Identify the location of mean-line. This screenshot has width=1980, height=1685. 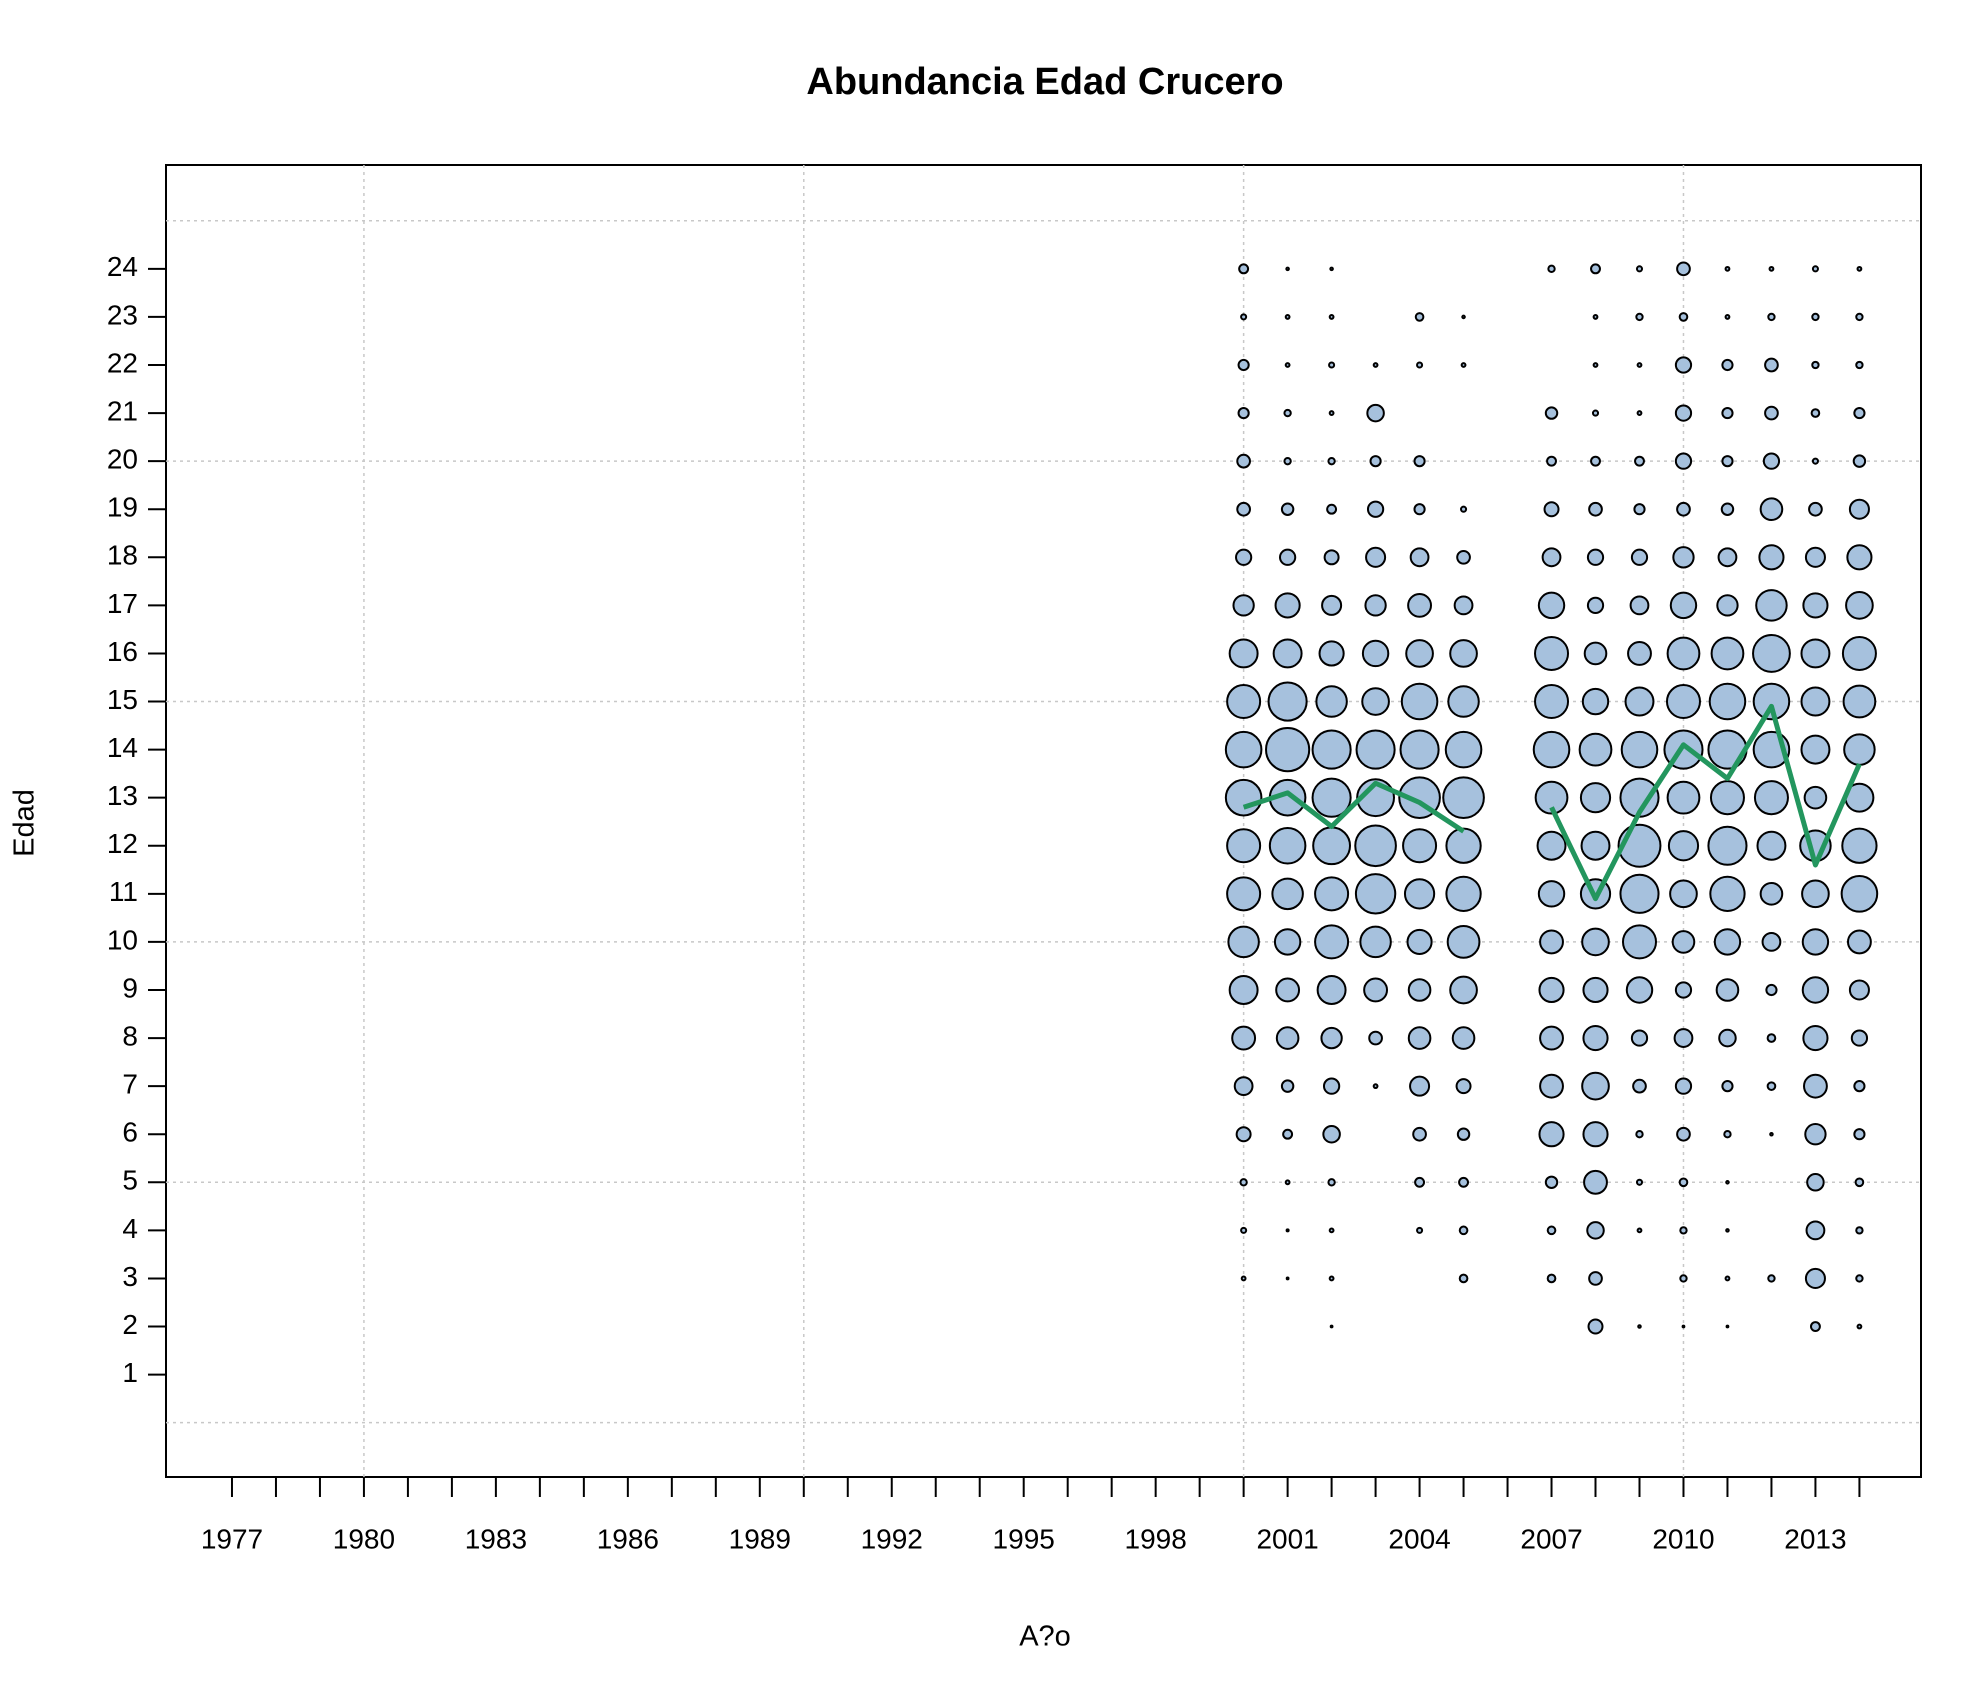
(1552, 802).